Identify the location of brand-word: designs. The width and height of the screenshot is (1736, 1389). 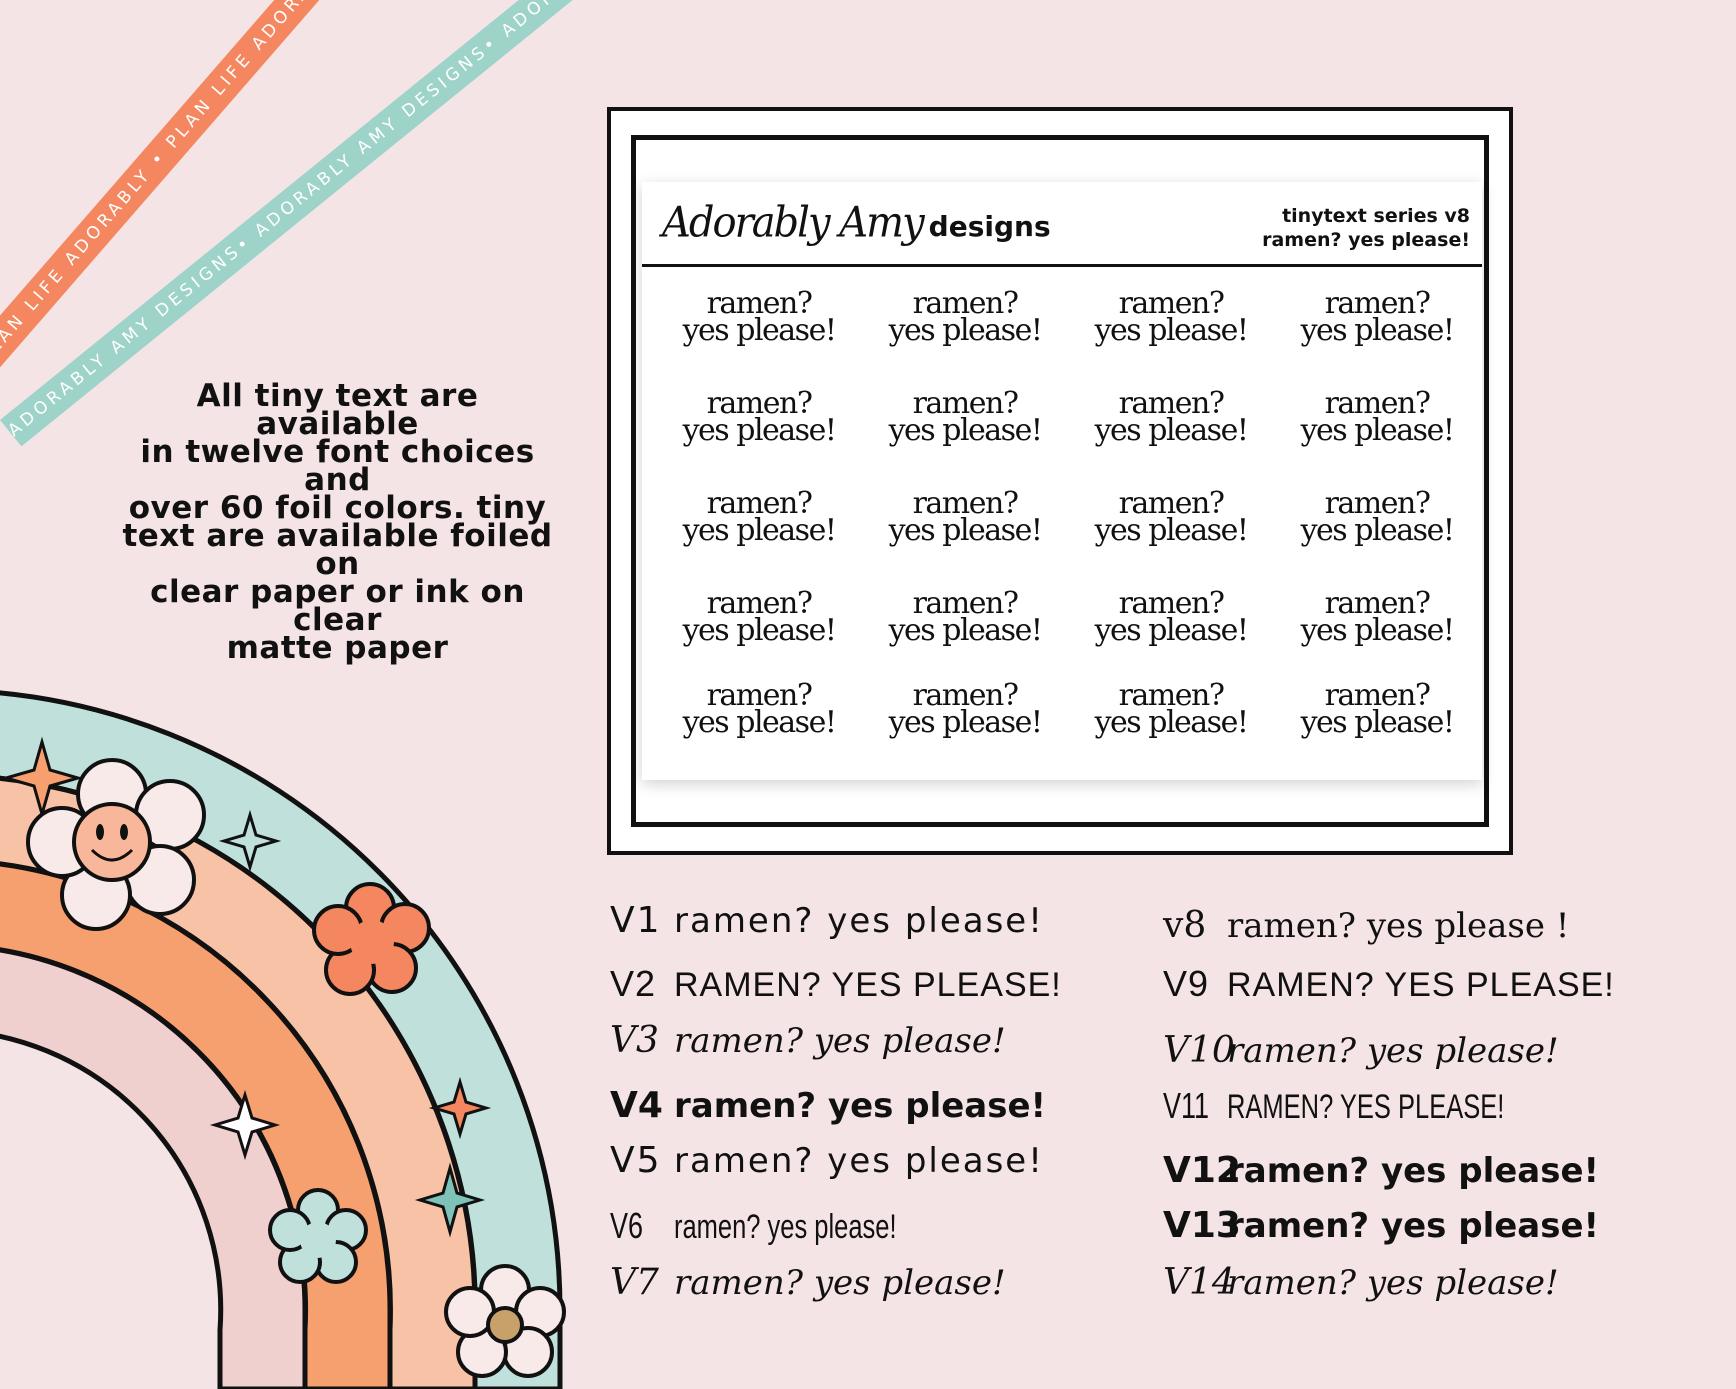
(989, 226).